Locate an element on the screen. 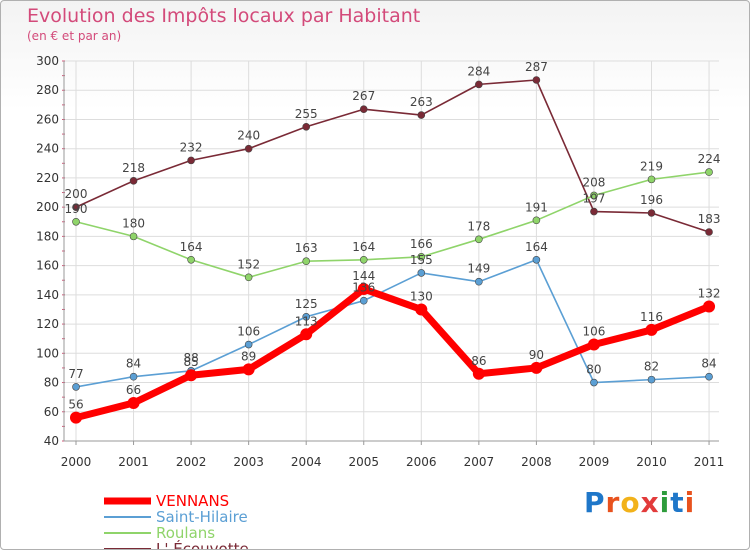 The height and width of the screenshot is (550, 750). x-tick-label: 2001 is located at coordinates (133, 462).